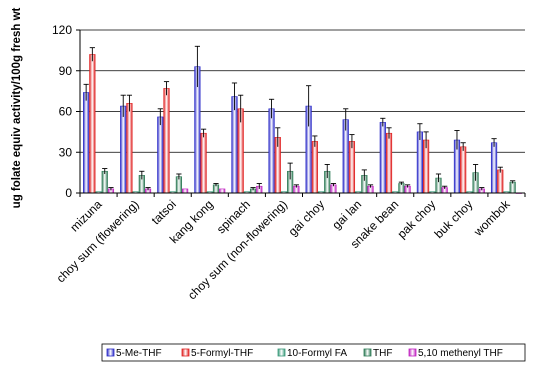 This screenshot has height=376, width=542. I want to click on legend-label-thf: THF, so click(382, 353).